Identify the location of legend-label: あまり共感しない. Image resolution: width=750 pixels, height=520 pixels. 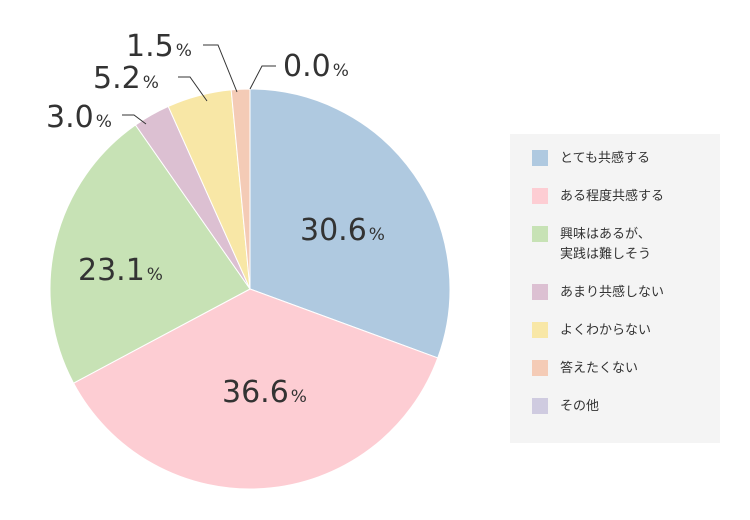
(612, 292).